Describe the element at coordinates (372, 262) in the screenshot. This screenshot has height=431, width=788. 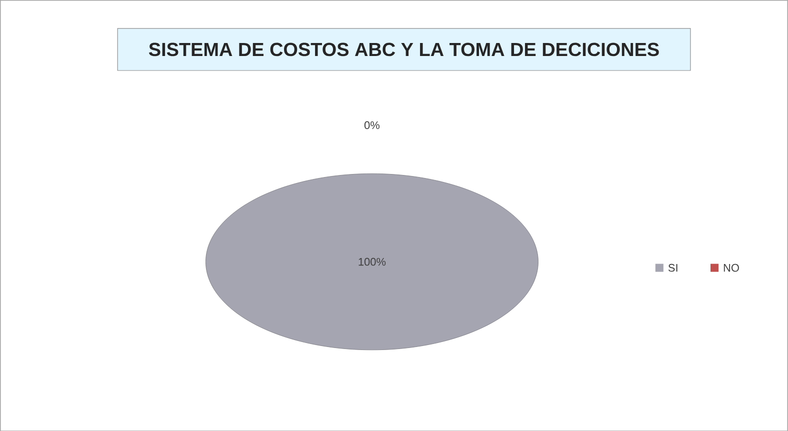
I see `data-label: 100%` at that location.